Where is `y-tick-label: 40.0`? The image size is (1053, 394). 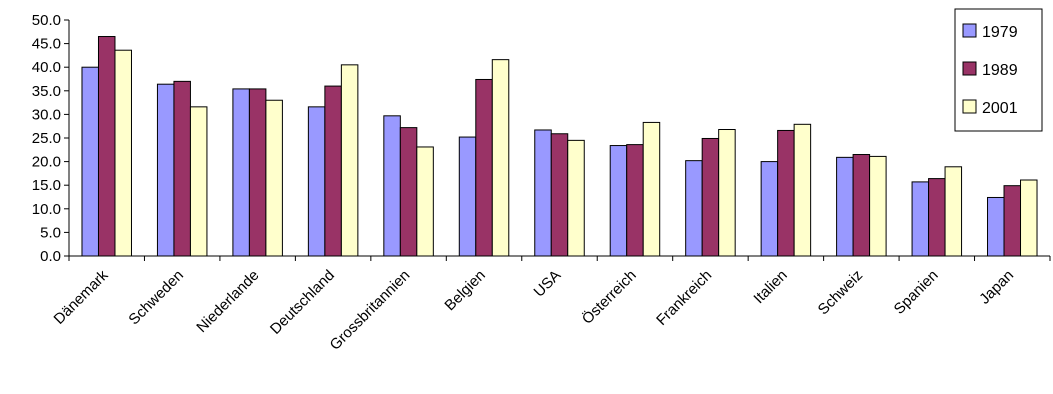 y-tick-label: 40.0 is located at coordinates (46, 67).